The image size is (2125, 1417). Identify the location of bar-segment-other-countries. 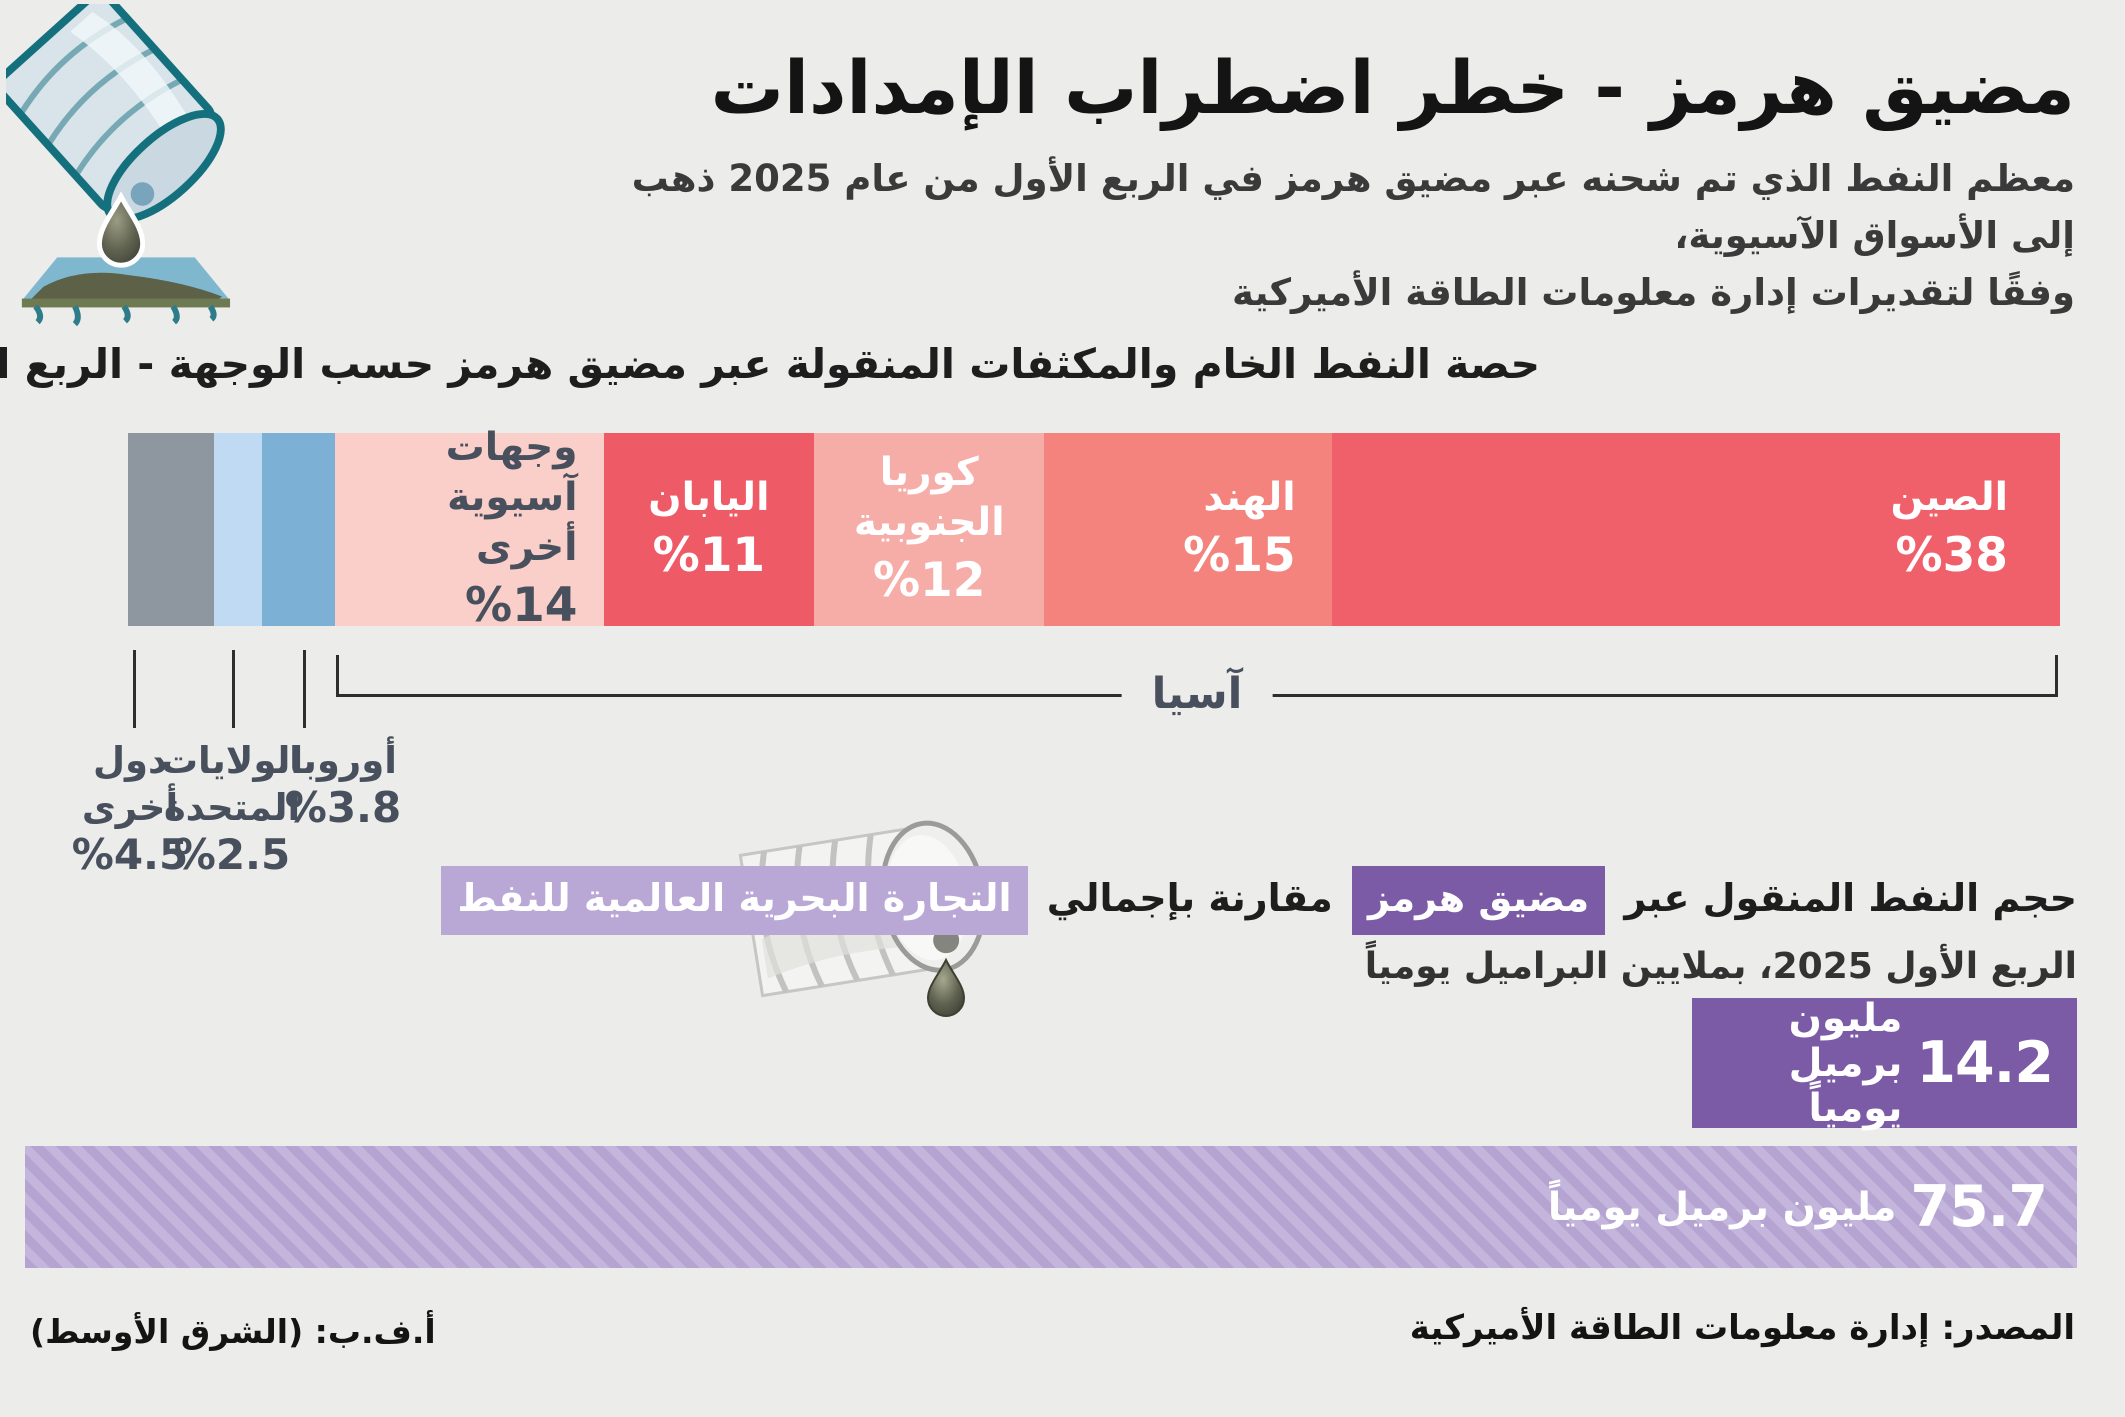
(171, 529).